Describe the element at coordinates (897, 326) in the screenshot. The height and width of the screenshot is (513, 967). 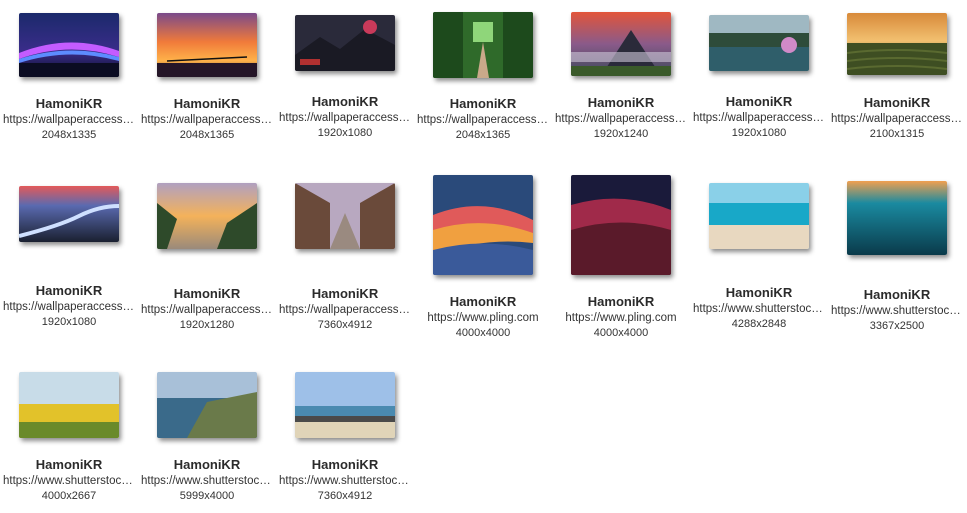
I see `wallpaper-resolution: 3367x2500` at that location.